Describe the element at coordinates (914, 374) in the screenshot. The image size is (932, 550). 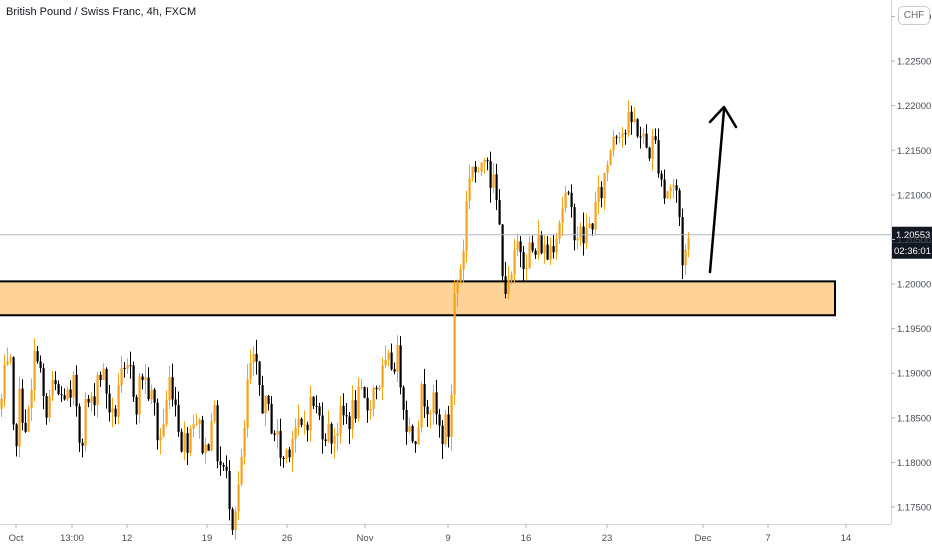
I see `price-tick-label: 1.19000` at that location.